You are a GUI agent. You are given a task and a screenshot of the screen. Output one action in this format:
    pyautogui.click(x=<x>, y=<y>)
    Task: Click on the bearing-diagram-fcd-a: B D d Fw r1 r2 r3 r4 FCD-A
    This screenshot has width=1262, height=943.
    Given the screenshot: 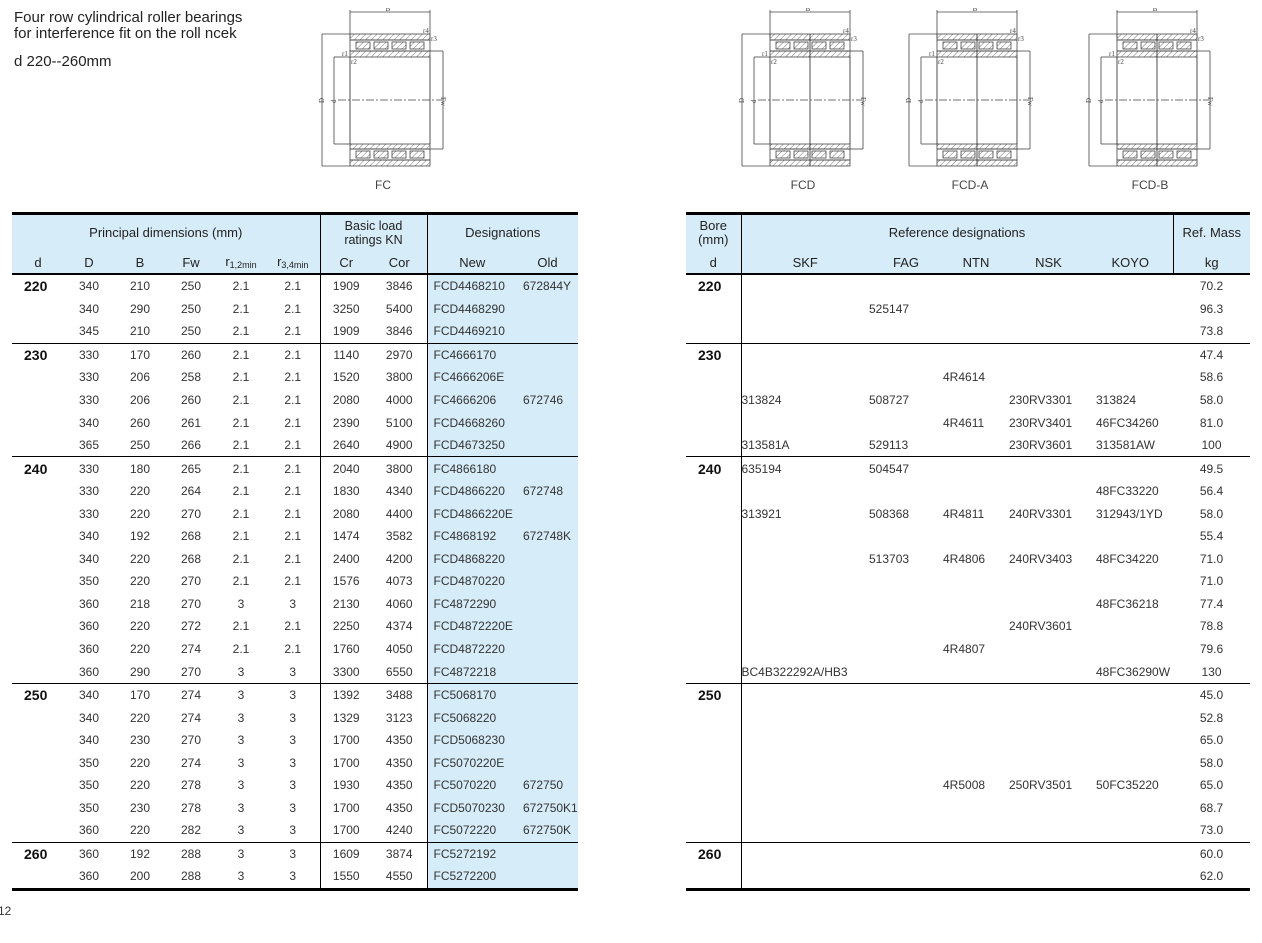 What is the action you would take?
    pyautogui.click(x=970, y=100)
    